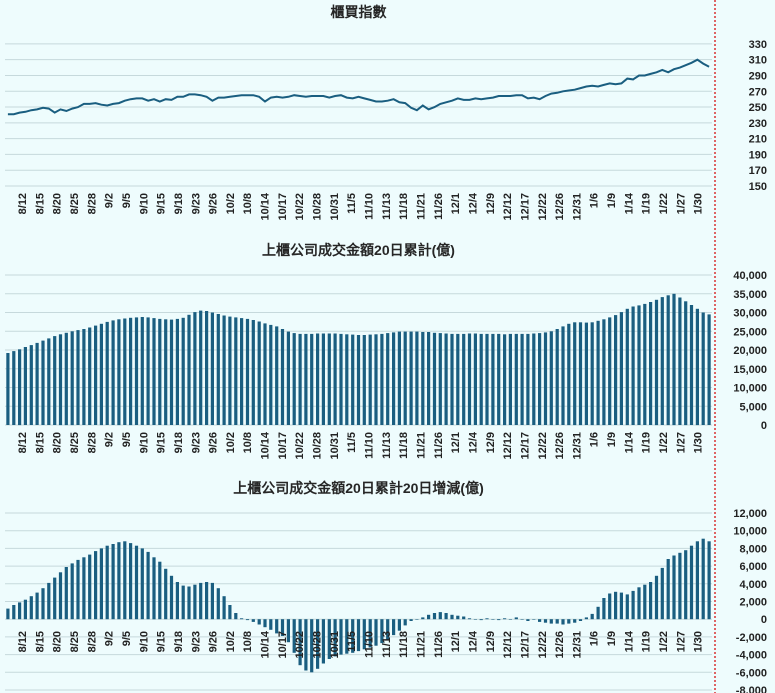 Image resolution: width=775 pixels, height=693 pixels. What do you see at coordinates (508, 207) in the screenshot?
I see `x-tick-label: 12/12` at bounding box center [508, 207].